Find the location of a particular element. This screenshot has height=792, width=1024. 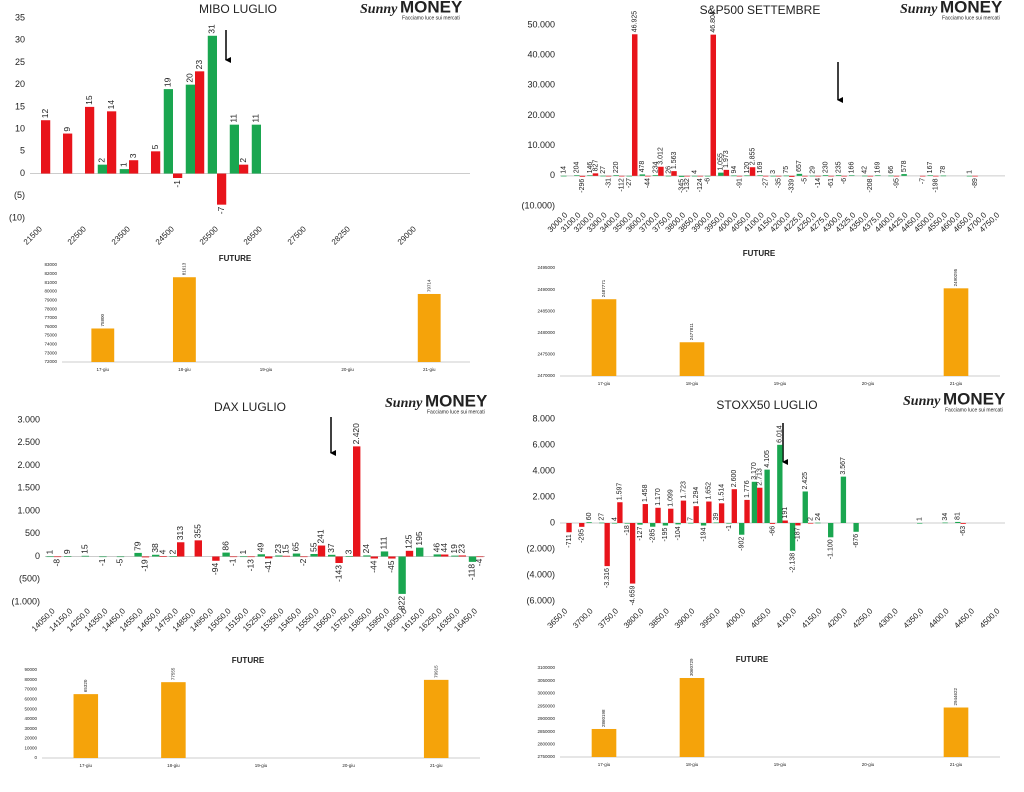

y-tick-label: 20 is located at coordinates (20, 84).